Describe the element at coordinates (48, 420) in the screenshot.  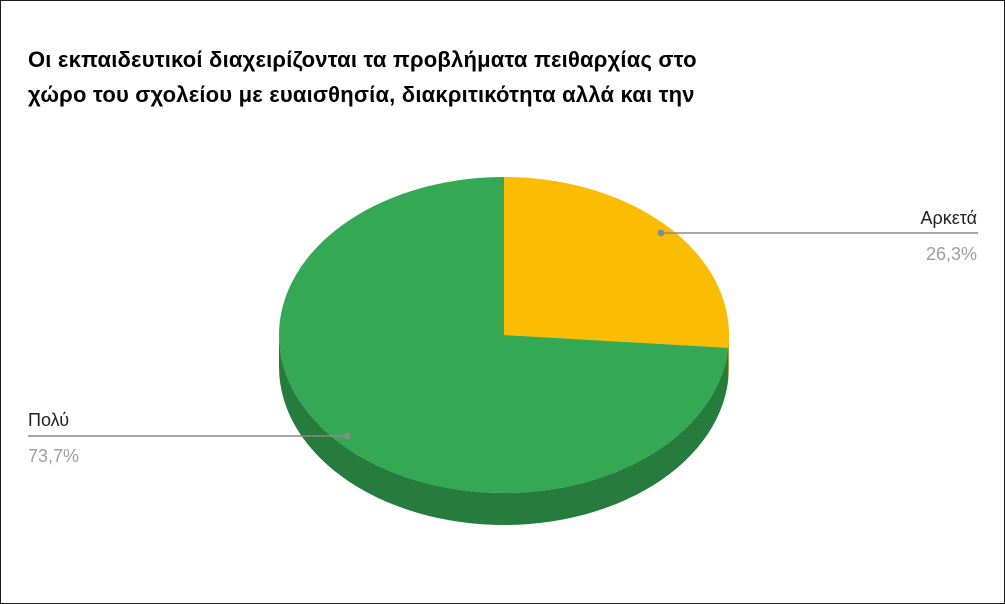
I see `slice-label-πολύ: Πολύ` at that location.